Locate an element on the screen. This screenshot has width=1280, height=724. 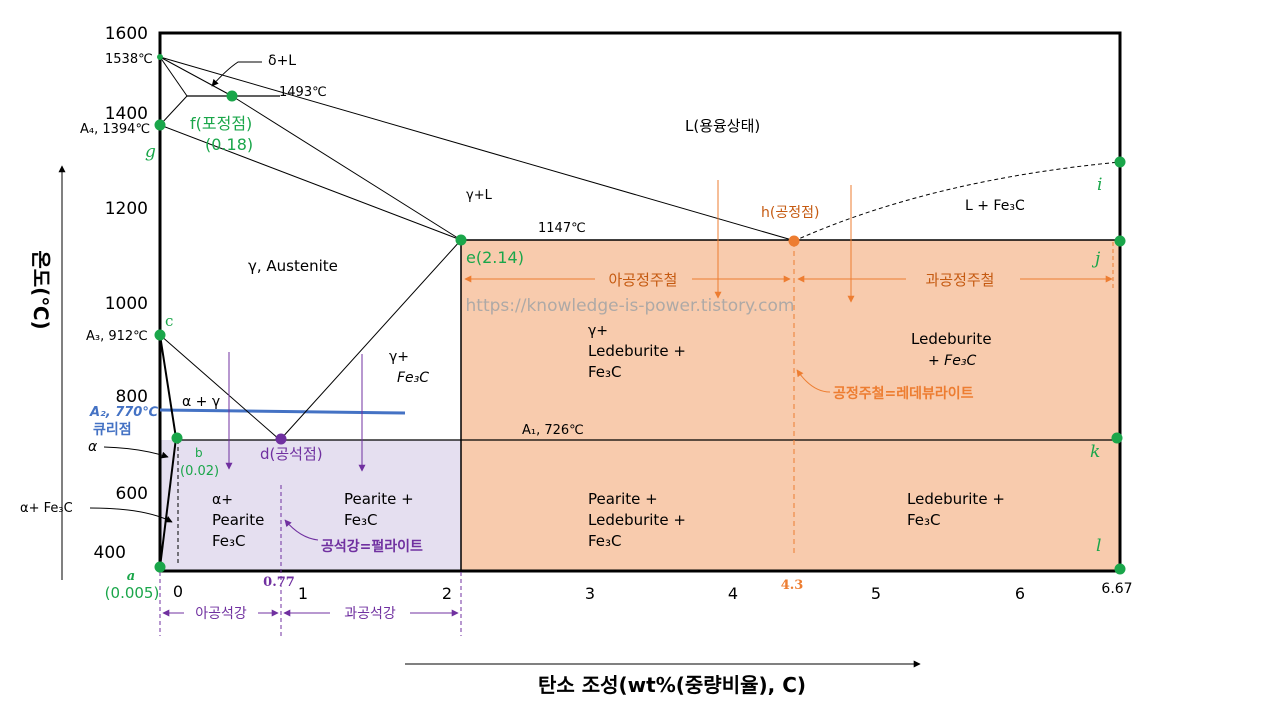
region-gamma-l: γ+L is located at coordinates (479, 195).